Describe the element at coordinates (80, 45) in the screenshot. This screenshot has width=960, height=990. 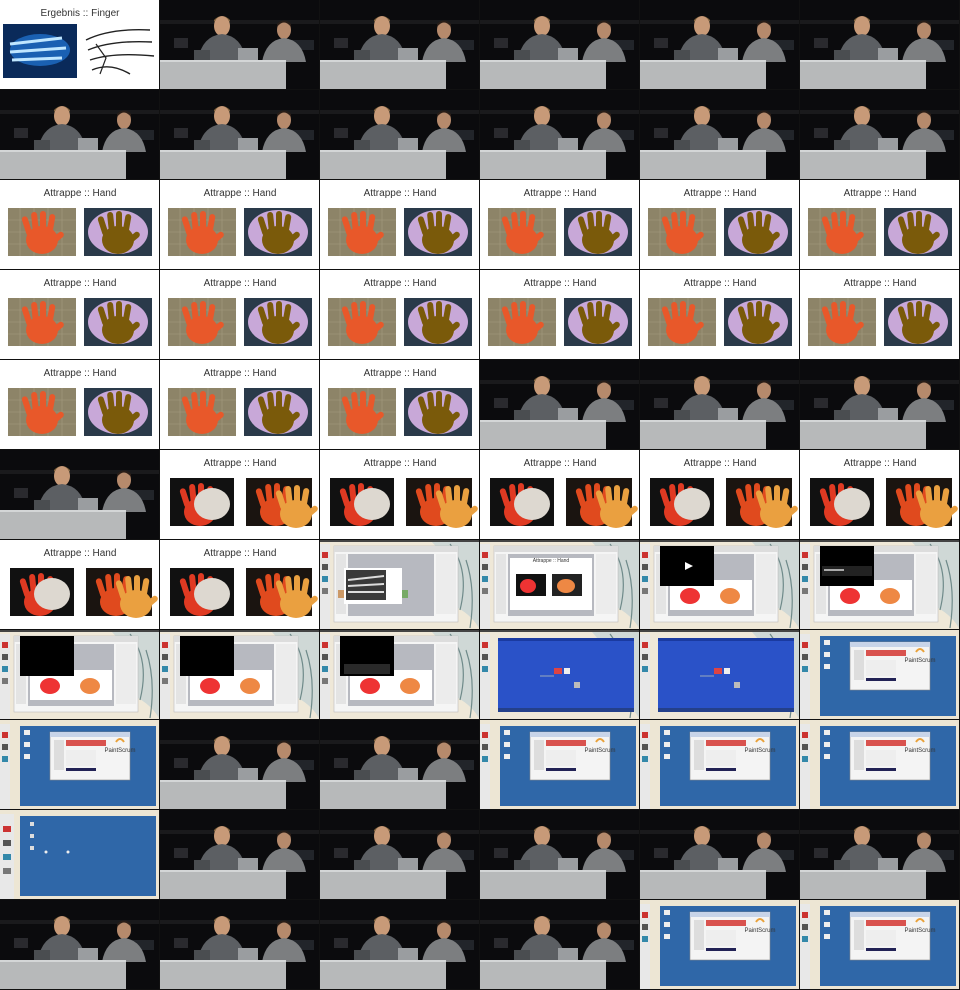
I see `frame-thumbnail-slide-finger: Ergebnis :: Finger` at that location.